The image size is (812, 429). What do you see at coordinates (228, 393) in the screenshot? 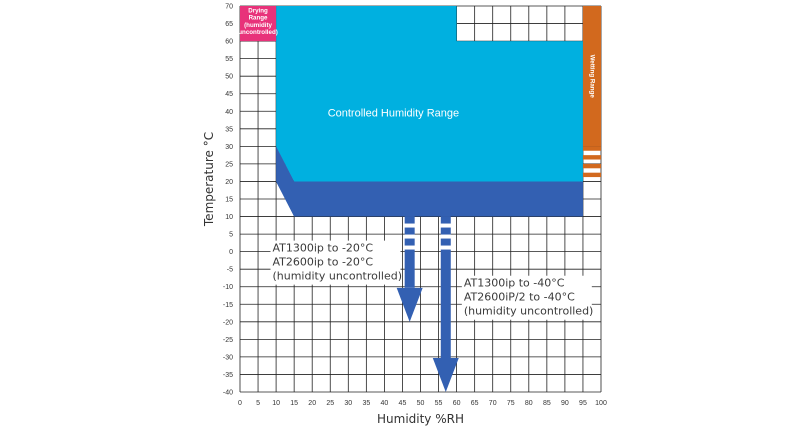
I see `y-tick-label: -40` at bounding box center [228, 393].